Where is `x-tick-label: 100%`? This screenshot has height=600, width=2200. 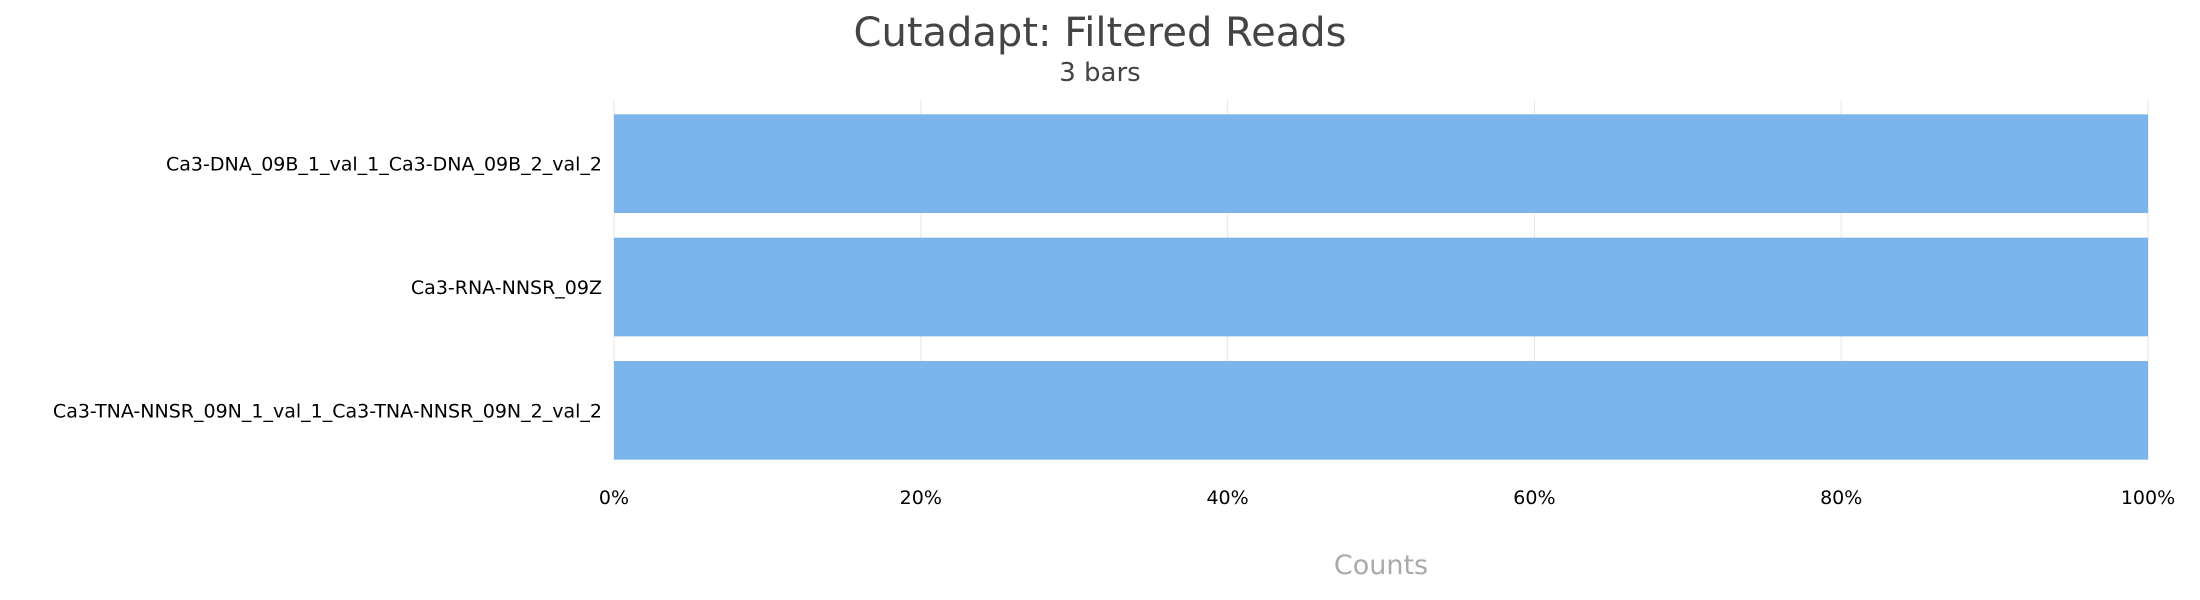
x-tick-label: 100% is located at coordinates (2148, 498).